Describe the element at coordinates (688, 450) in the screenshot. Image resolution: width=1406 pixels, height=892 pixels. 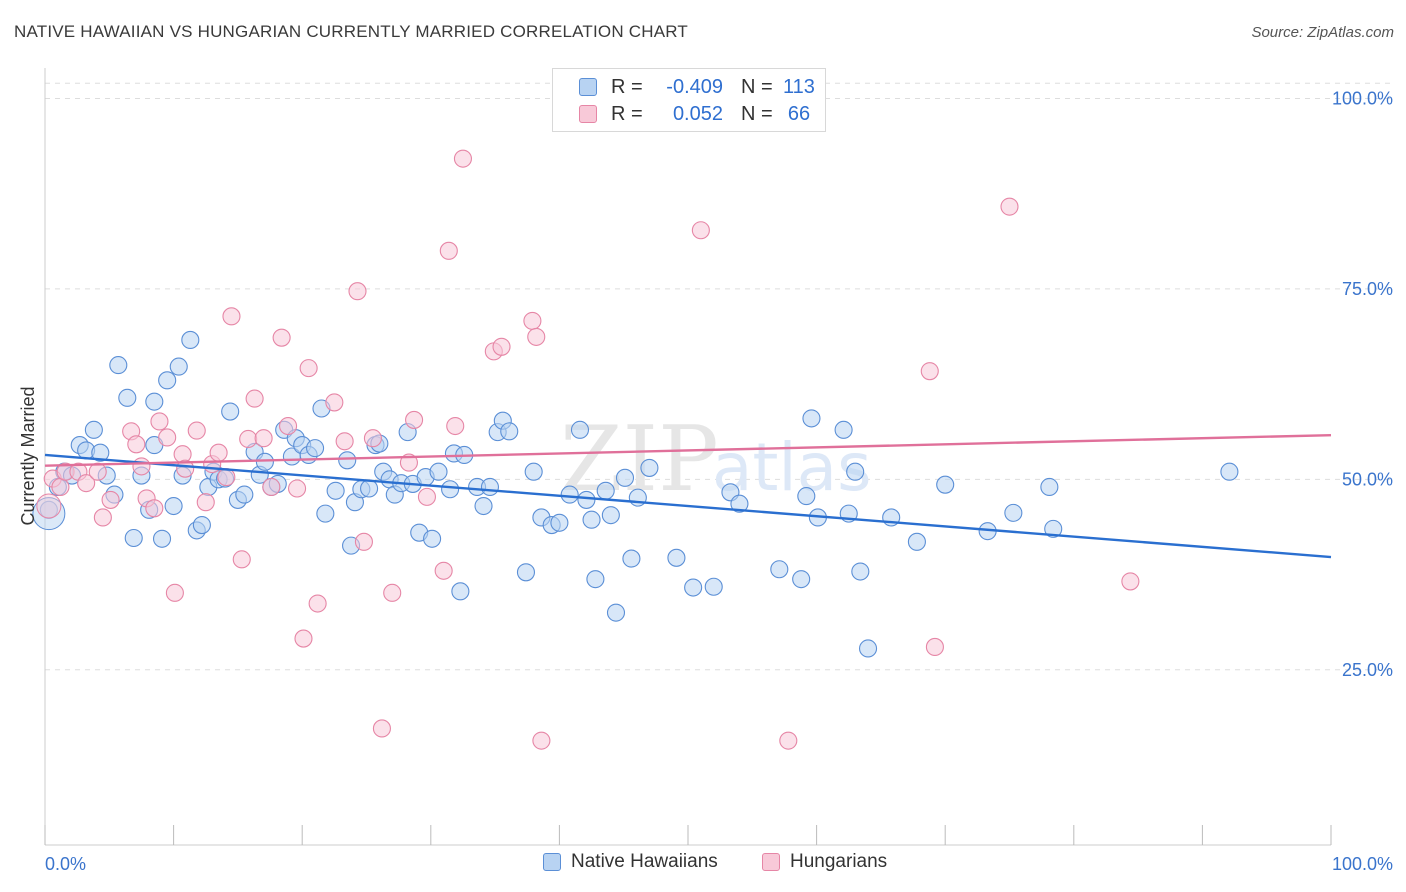
I see `trend-line-hungarians` at that location.